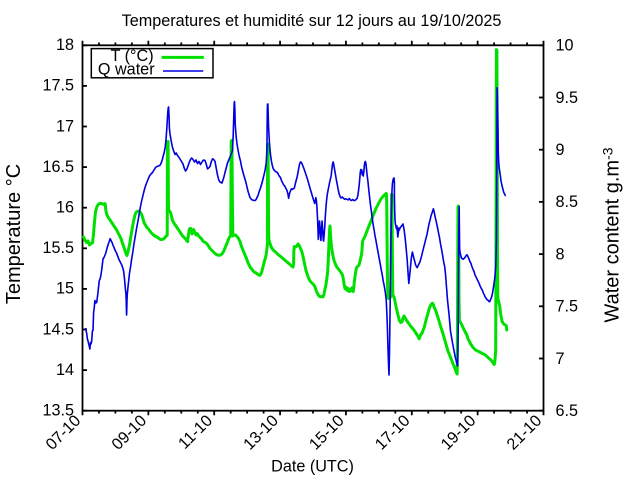 The image size is (640, 480). What do you see at coordinates (567, 307) in the screenshot?
I see `svg-text: 7.5` at bounding box center [567, 307].